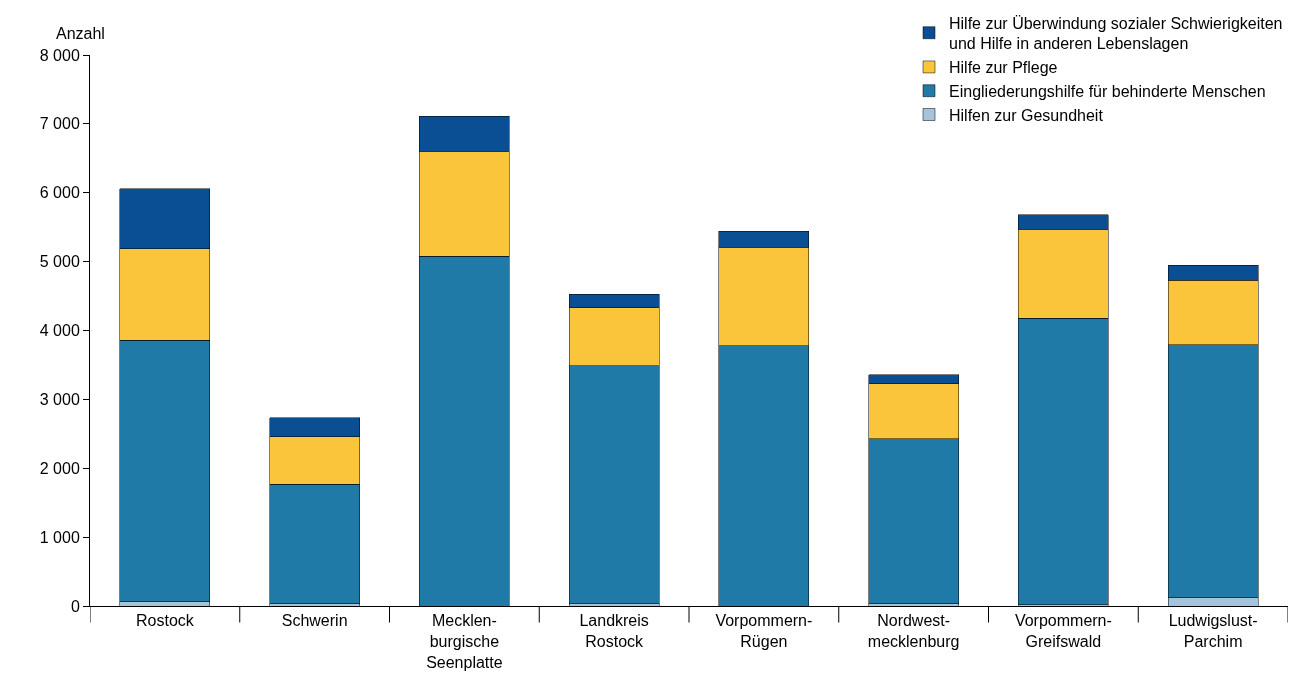 This screenshot has width=1293, height=686. I want to click on y-tick-label: 6 000, so click(59, 193).